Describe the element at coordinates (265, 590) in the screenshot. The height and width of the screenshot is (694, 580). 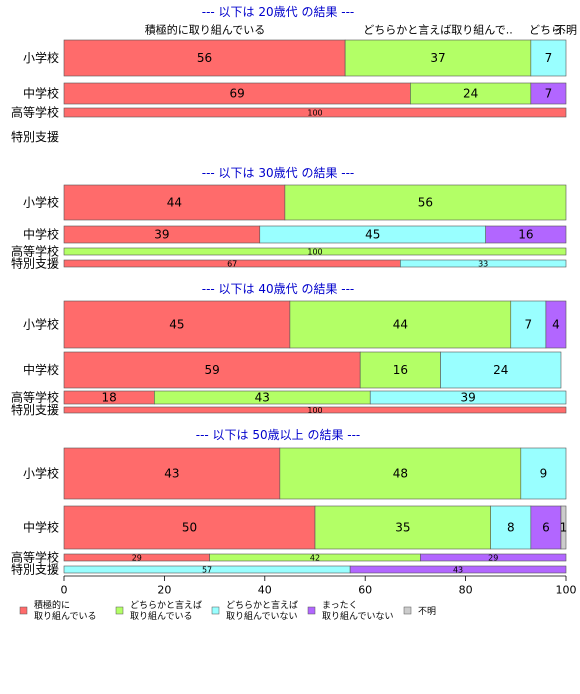
I see `x-tick-label: 40` at that location.